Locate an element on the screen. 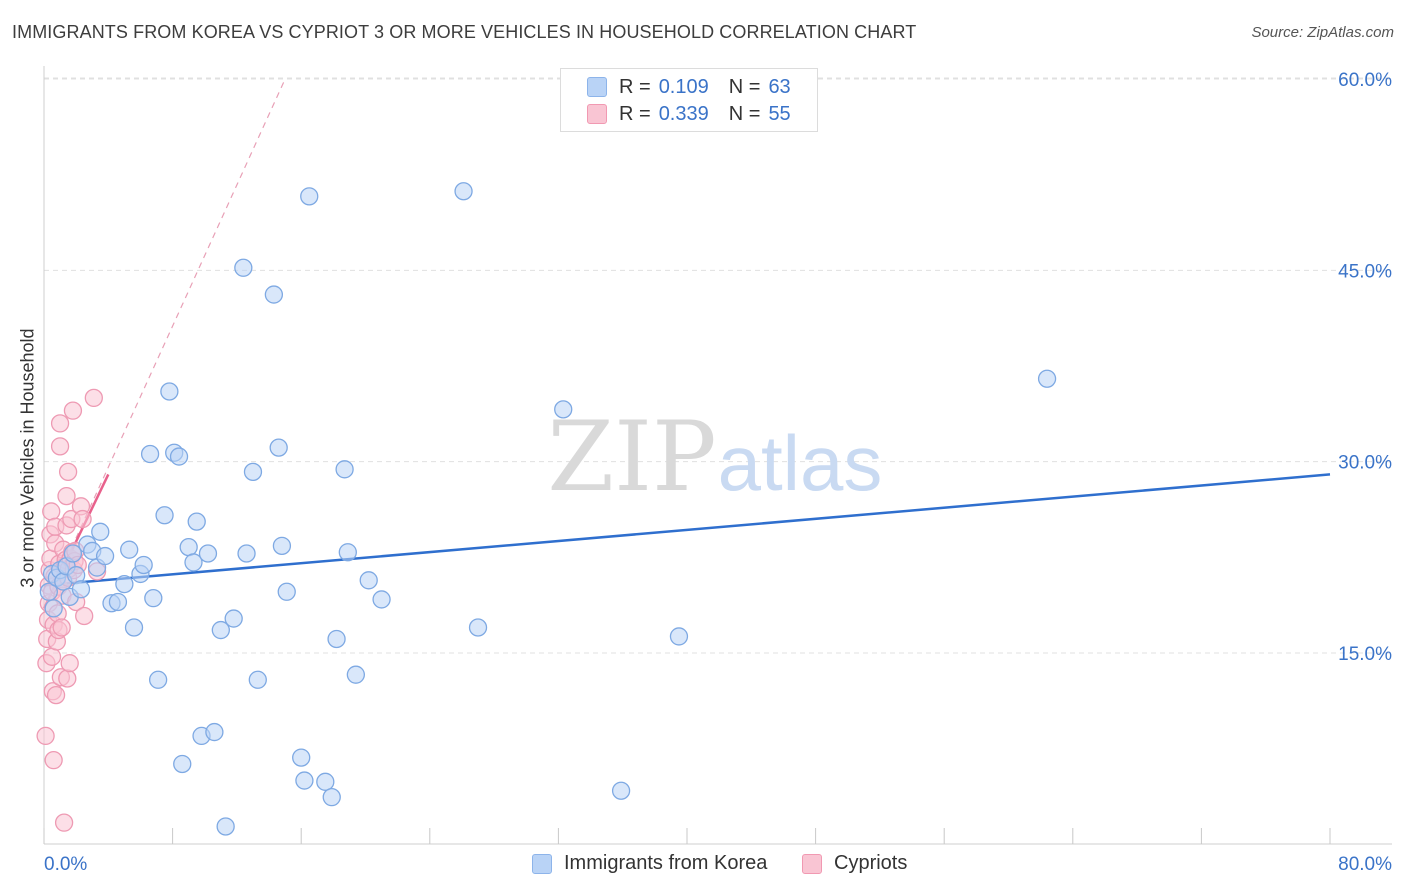 Image resolution: width=1406 pixels, height=892 pixels. correlation-legend: R = 0.109 N = 63 R = 0.339 N = 55 is located at coordinates (689, 100).